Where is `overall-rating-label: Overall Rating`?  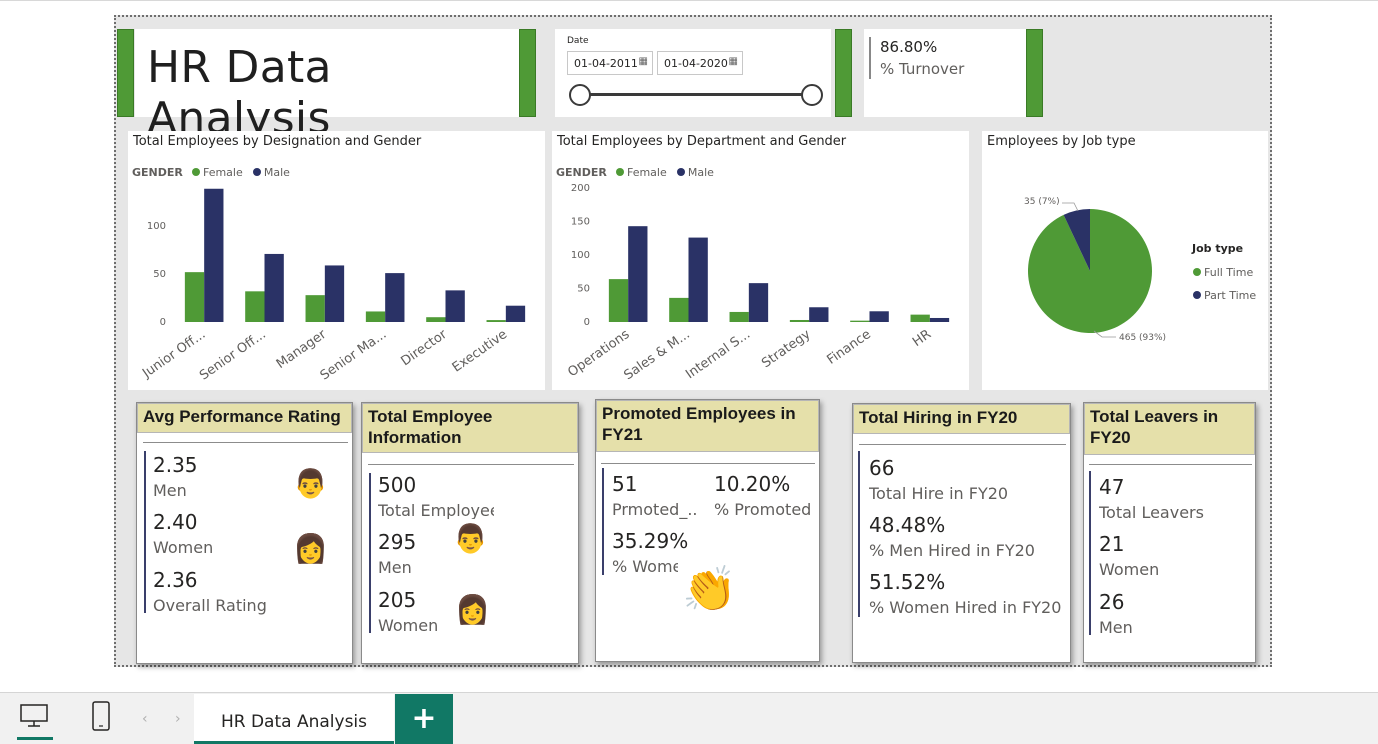 overall-rating-label: Overall Rating is located at coordinates (210, 605).